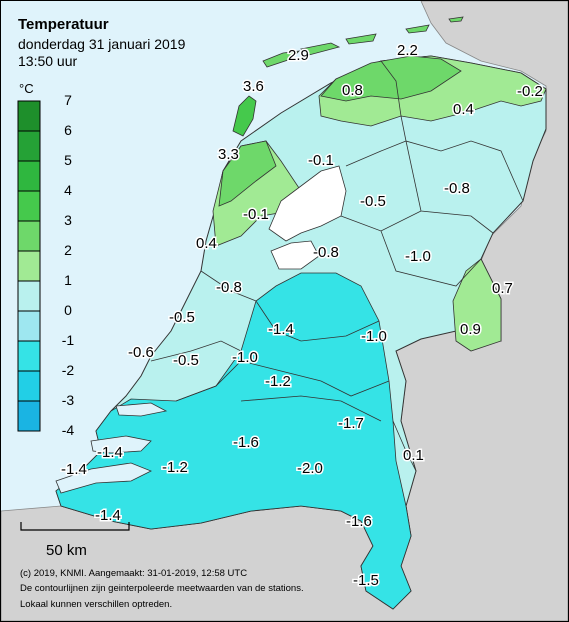 This screenshot has width=569, height=622. I want to click on lake-markermeer, so click(295, 255).